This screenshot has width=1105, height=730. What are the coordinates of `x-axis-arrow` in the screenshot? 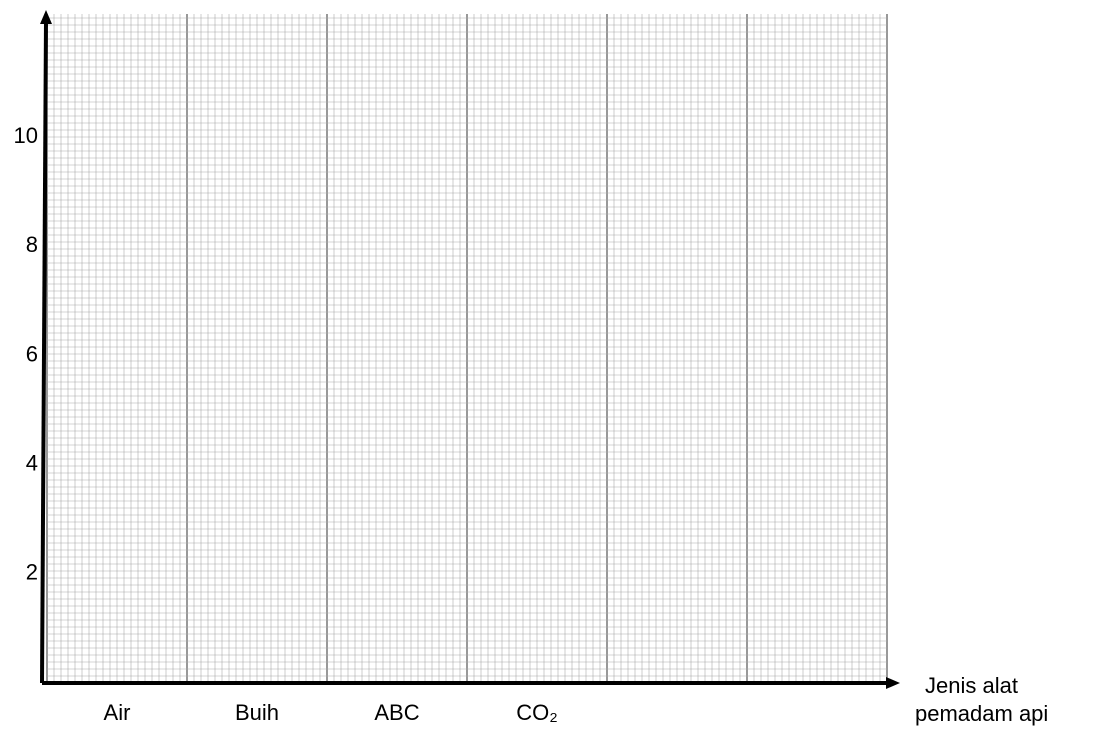 It's located at (893, 683).